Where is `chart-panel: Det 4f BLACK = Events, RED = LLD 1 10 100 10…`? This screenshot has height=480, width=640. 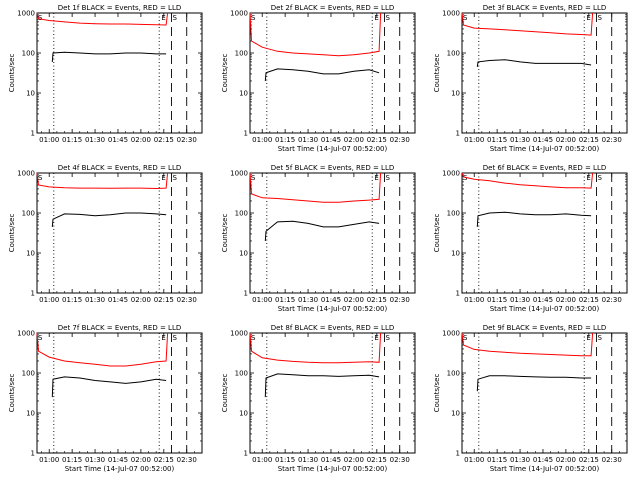
chart-panel: Det 4f BLACK = Events, RED = LLD 1 10 100 10… is located at coordinates (105, 234).